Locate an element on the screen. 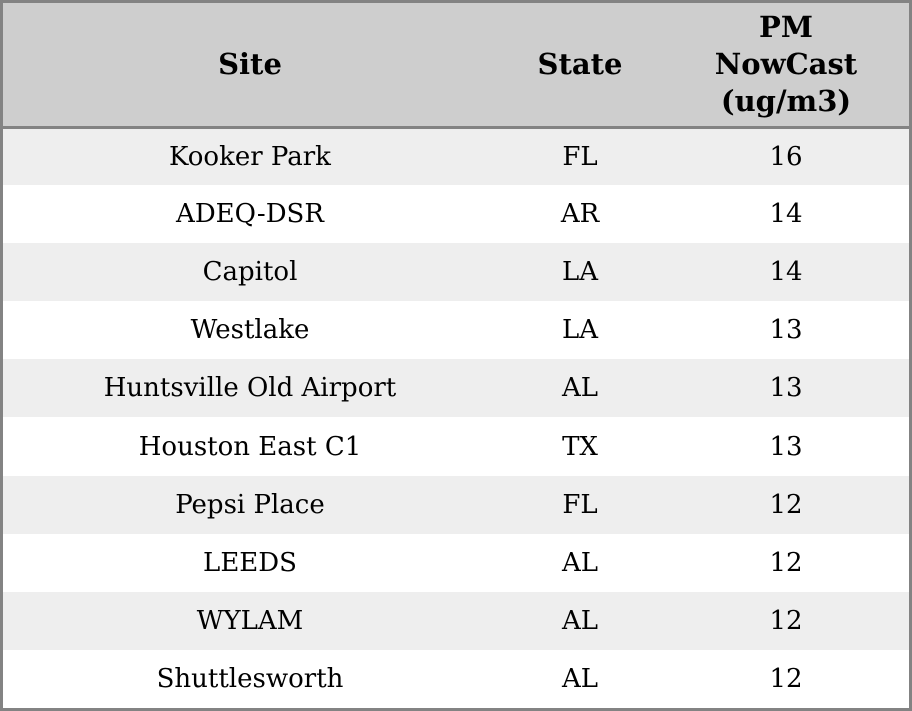 Image resolution: width=912 pixels, height=711 pixels. col-header-pm-nowcast-label: PM NowCast (ug/m3) is located at coordinates (786, 63).